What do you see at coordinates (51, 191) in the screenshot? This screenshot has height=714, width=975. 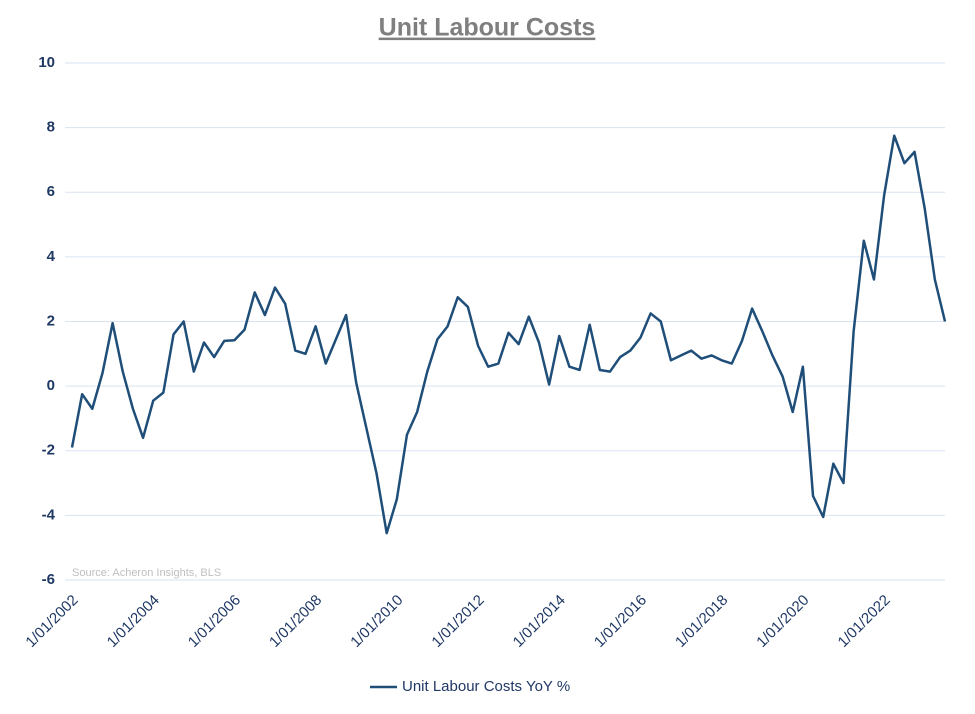 I see `y-tick-label: 6` at bounding box center [51, 191].